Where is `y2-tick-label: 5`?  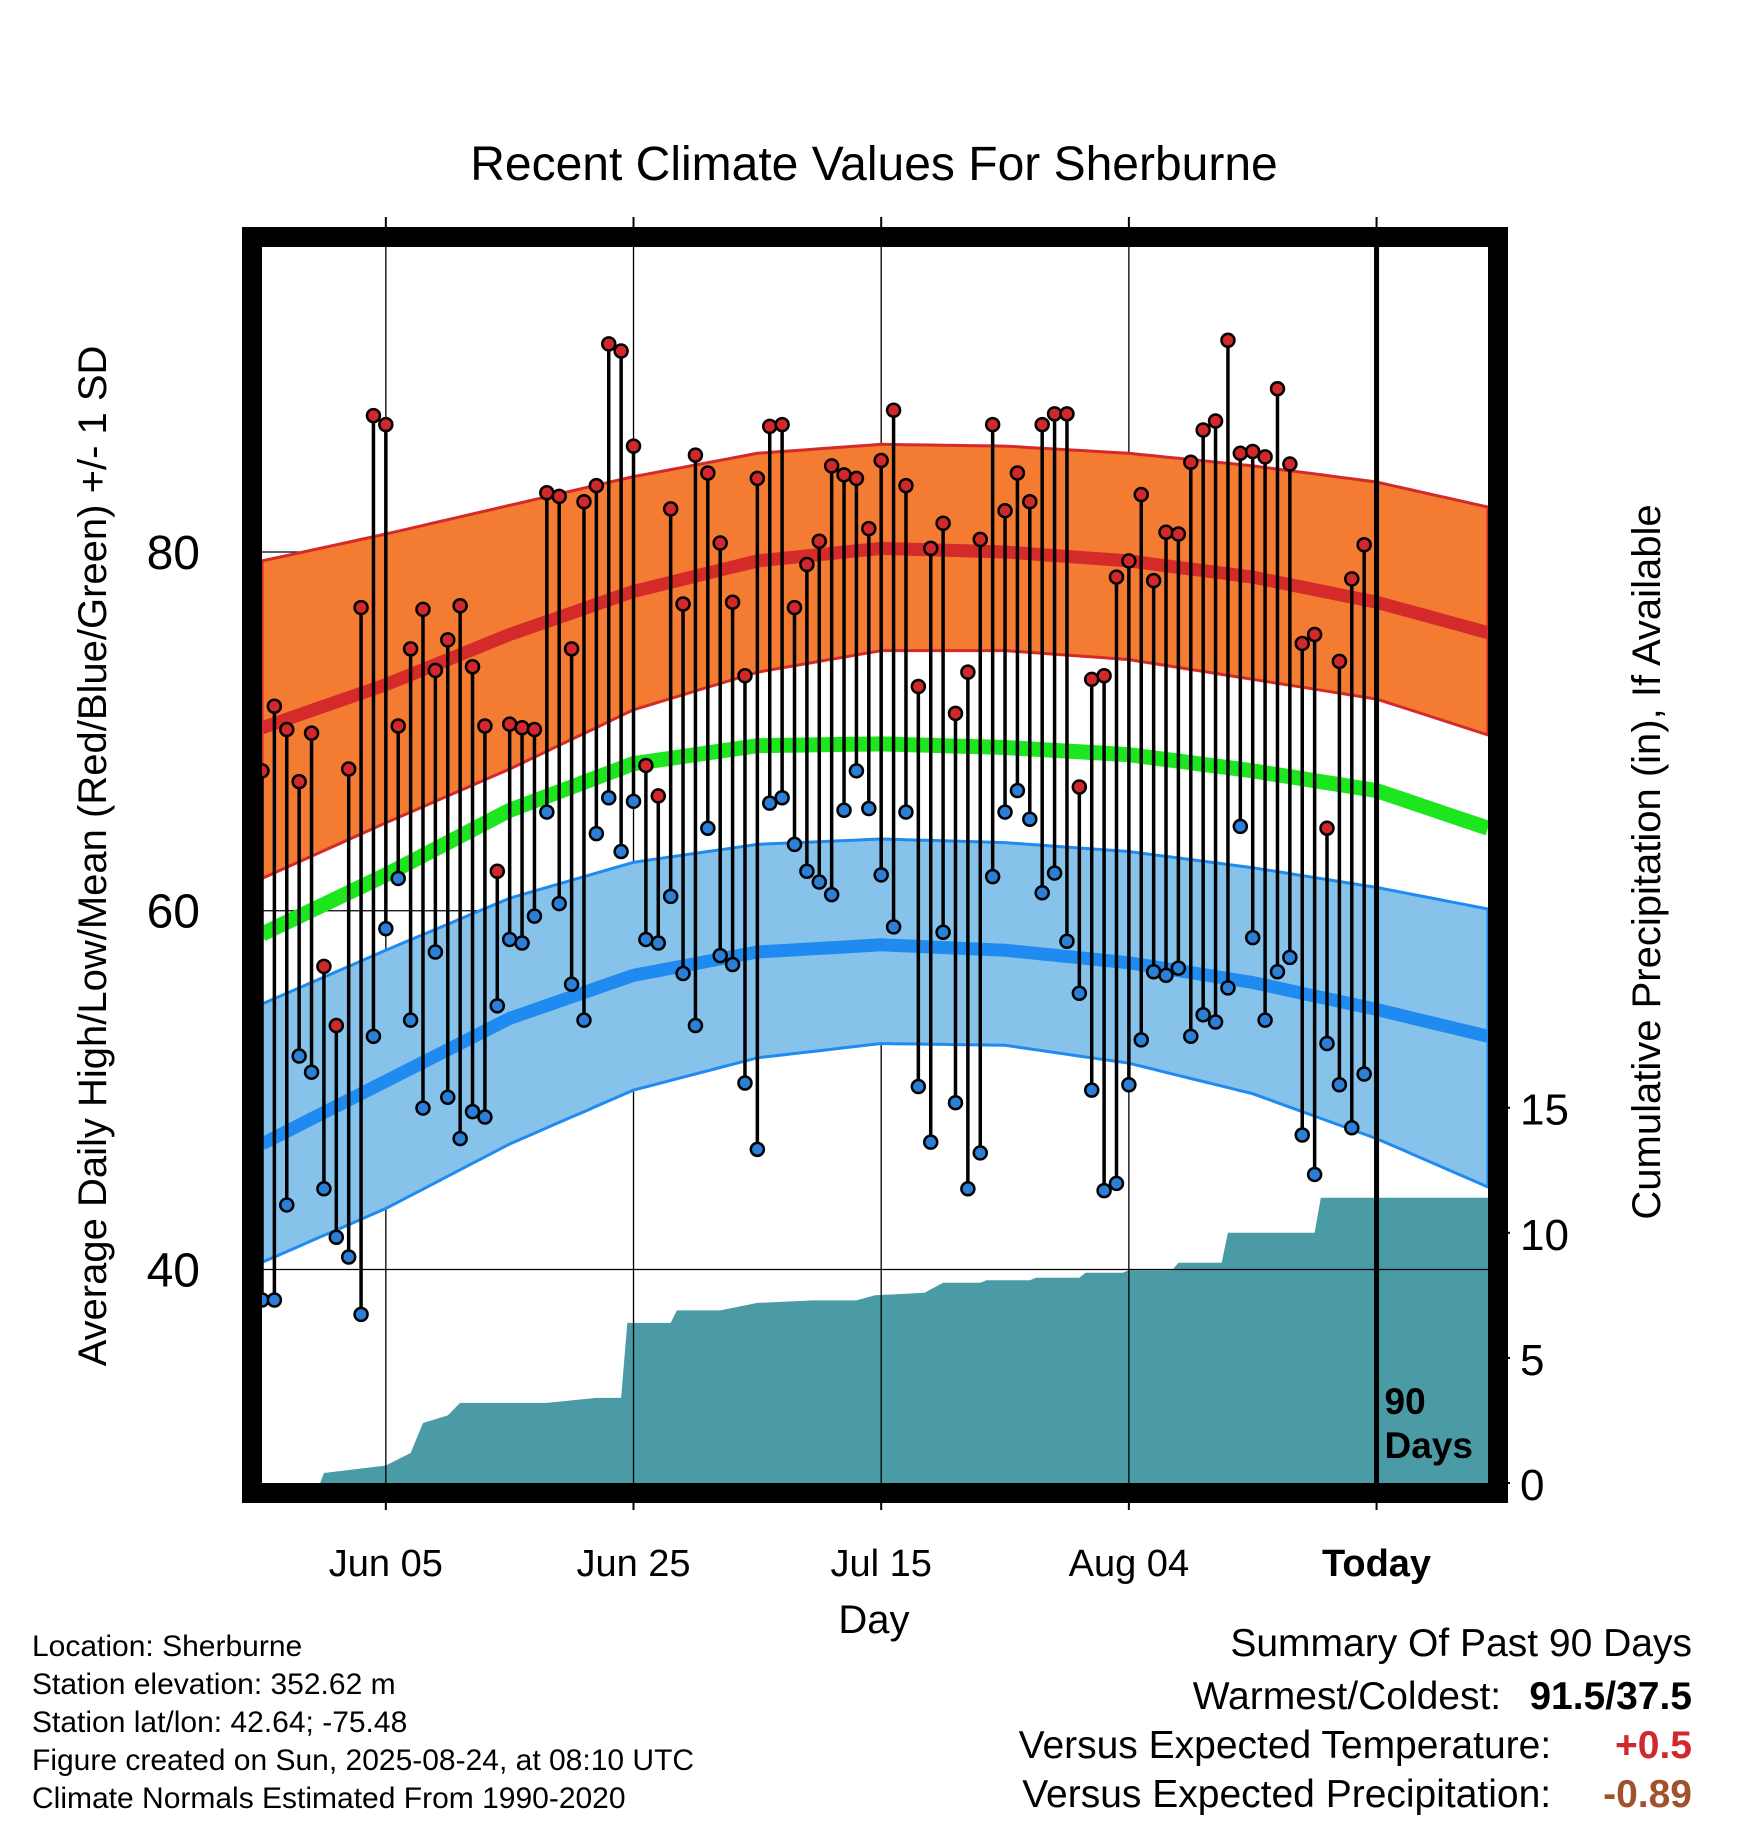 y2-tick-label: 5 is located at coordinates (1532, 1360).